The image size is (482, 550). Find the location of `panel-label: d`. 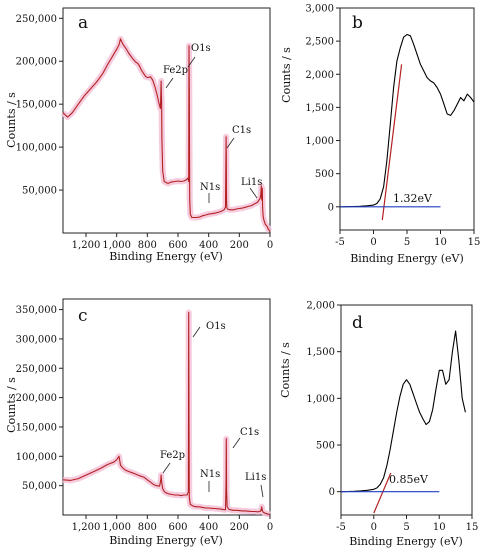

panel-label: d is located at coordinates (357, 323).